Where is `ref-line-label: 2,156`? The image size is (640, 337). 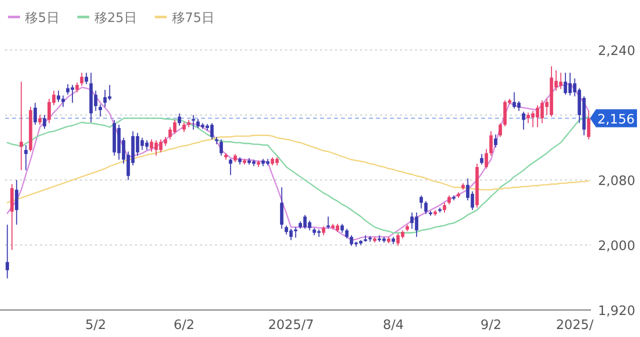
ref-line-label: 2,156 is located at coordinates (616, 120).